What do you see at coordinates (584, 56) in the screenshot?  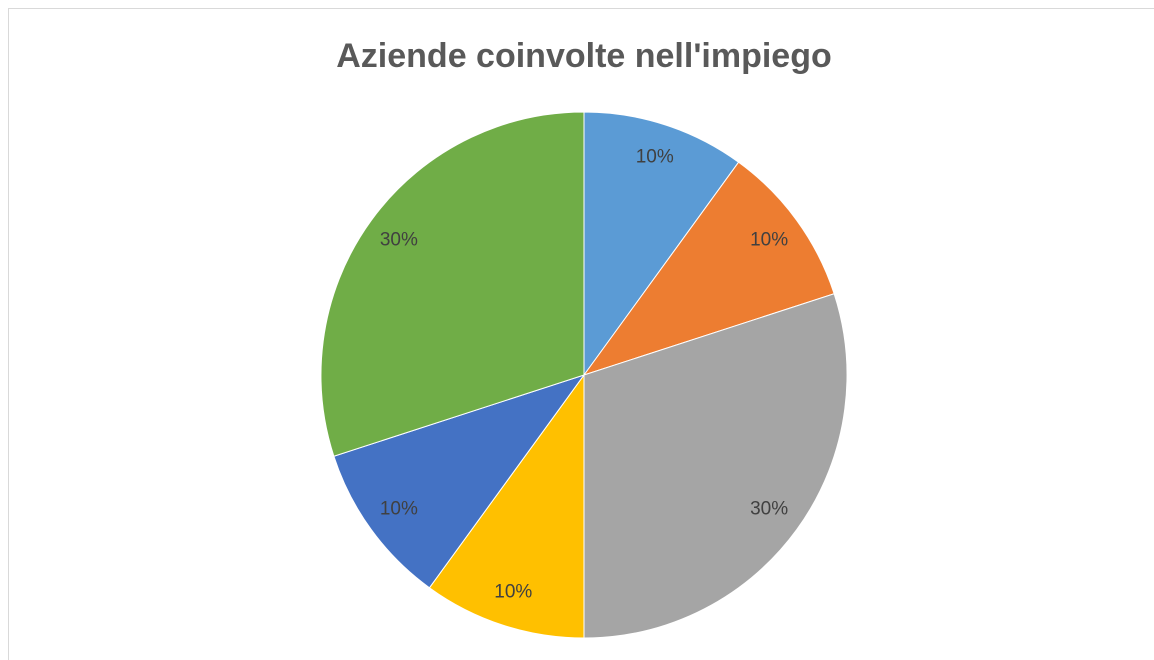 I see `chart-title: Aziende coinvolte nell'impiego` at bounding box center [584, 56].